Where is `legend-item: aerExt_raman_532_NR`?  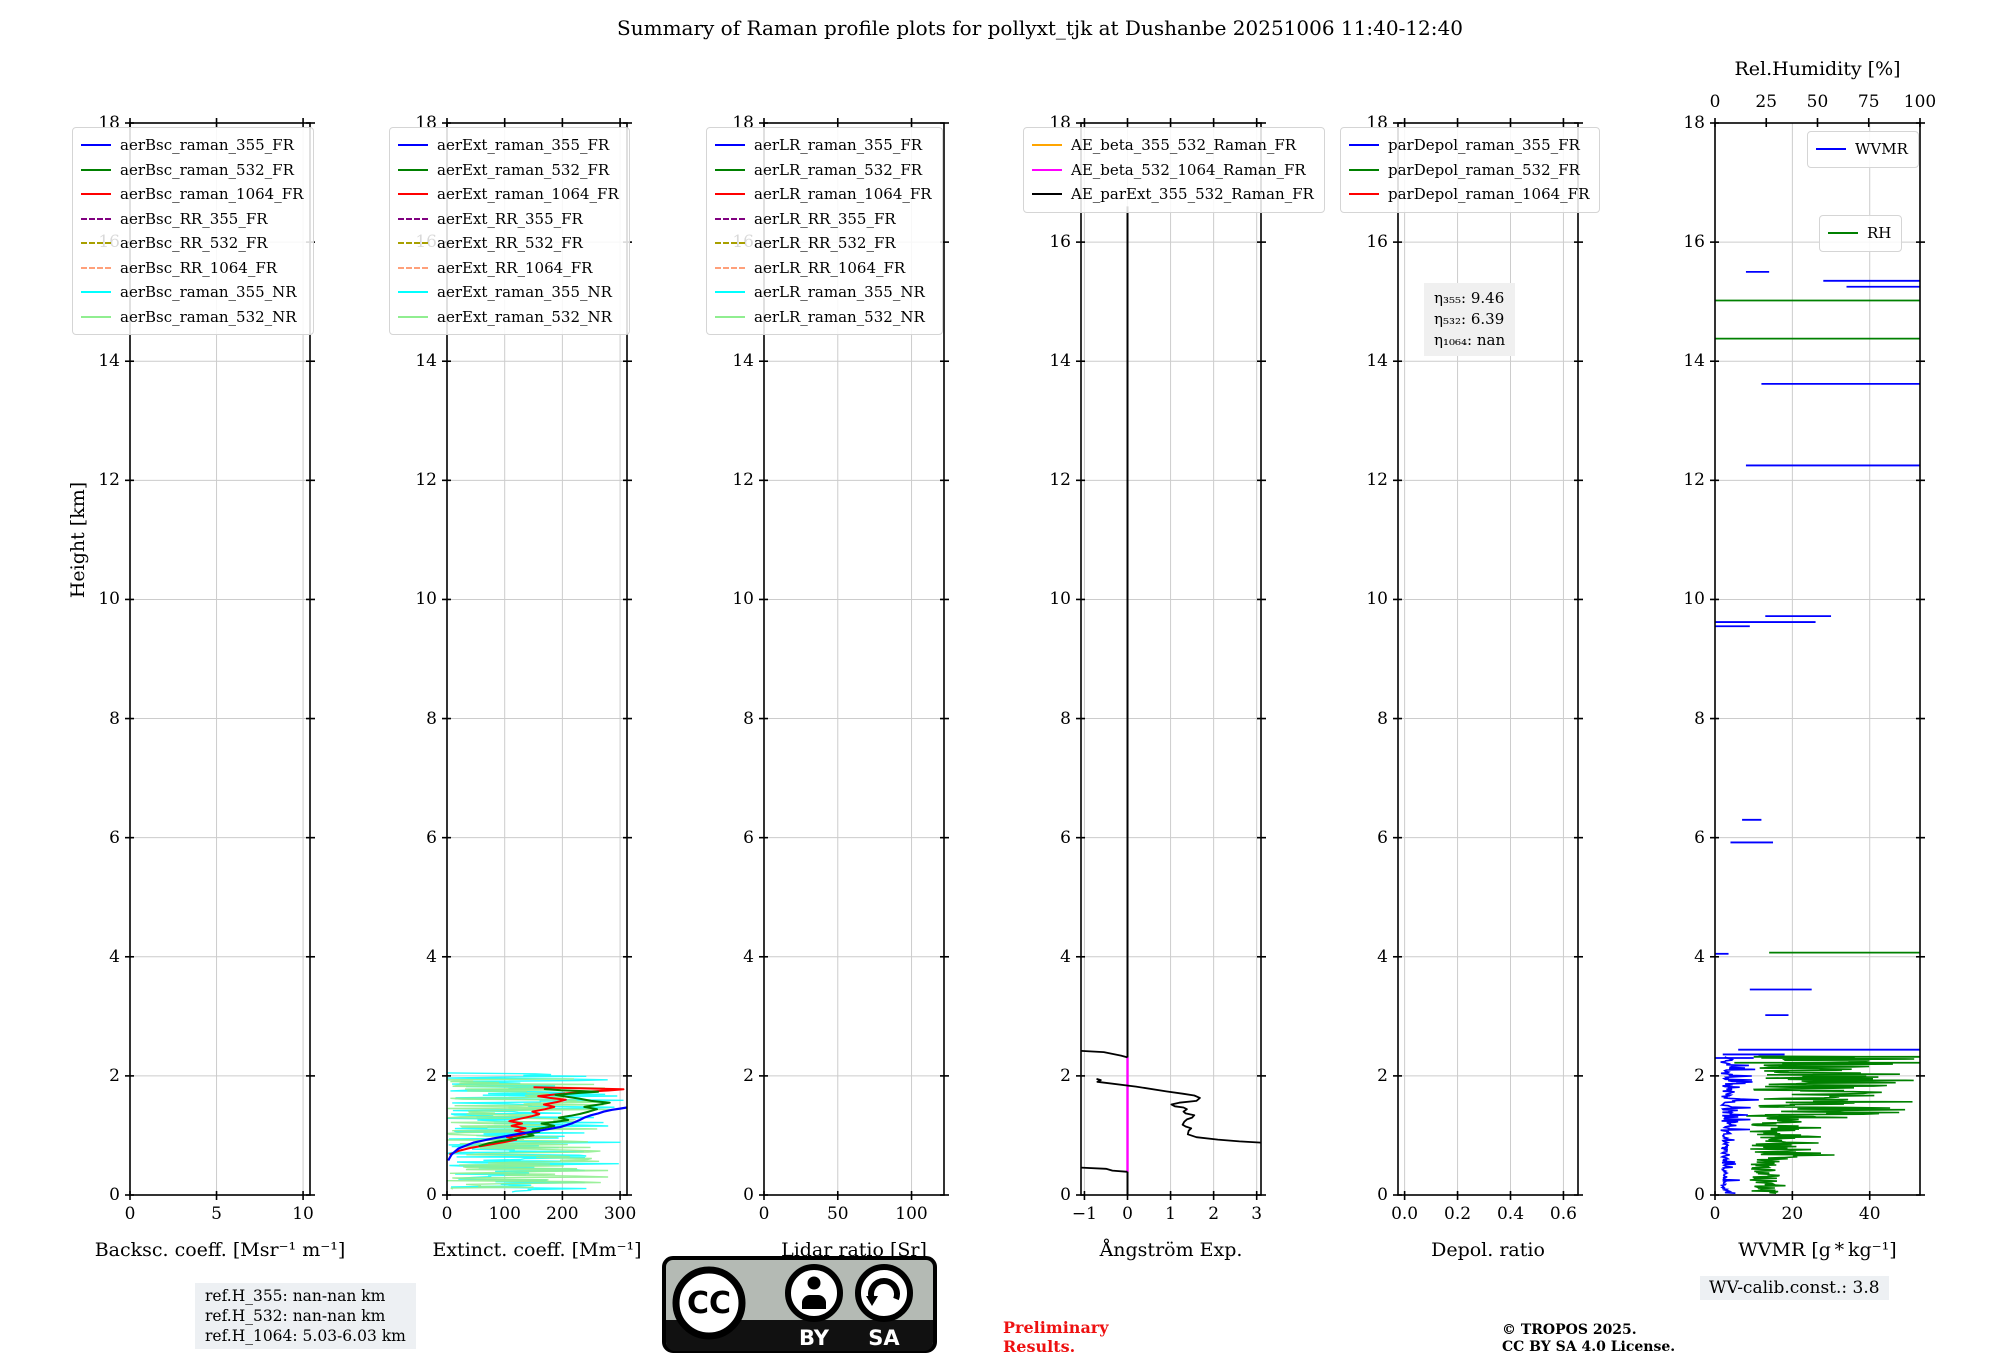
legend-item: aerExt_raman_532_NR is located at coordinates (508, 317).